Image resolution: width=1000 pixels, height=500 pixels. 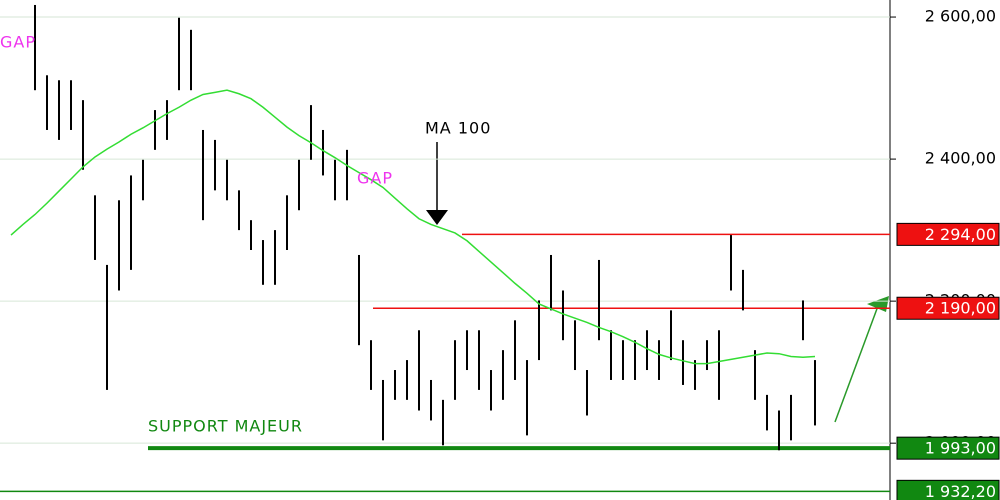 What do you see at coordinates (960, 308) in the screenshot?
I see `price-box-label: 2 190,00` at bounding box center [960, 308].